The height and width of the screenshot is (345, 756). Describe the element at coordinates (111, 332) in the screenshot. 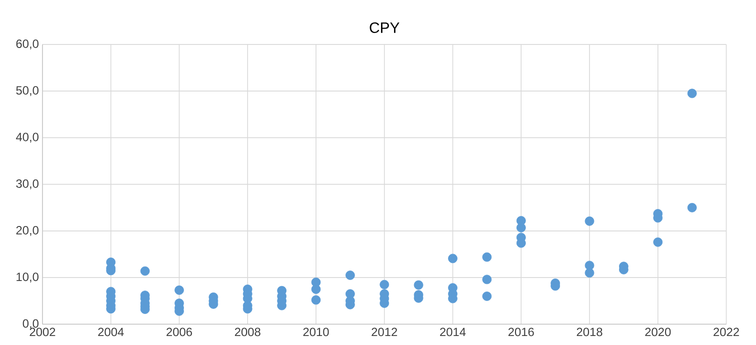

I see `x-tick-label: 2004` at that location.